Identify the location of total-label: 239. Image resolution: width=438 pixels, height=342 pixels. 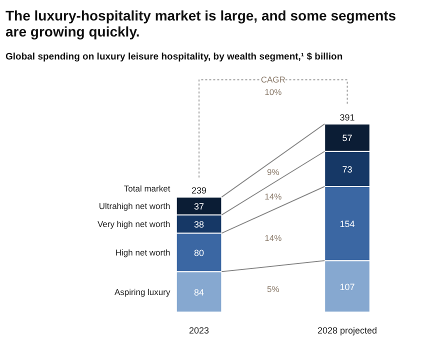
(199, 190).